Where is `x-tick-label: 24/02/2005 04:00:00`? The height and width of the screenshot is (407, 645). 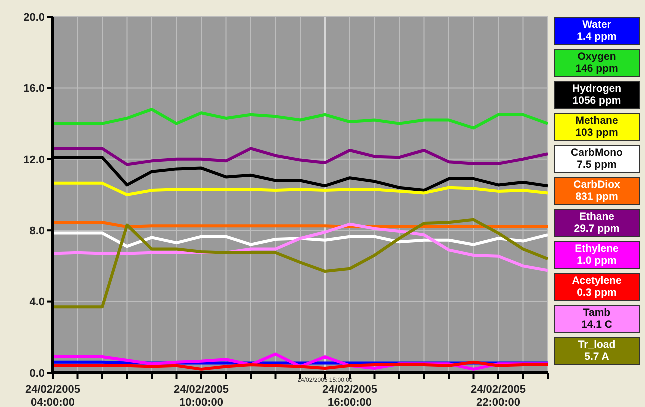
x-tick-label: 24/02/2005 04:00:00 is located at coordinates (53, 395).